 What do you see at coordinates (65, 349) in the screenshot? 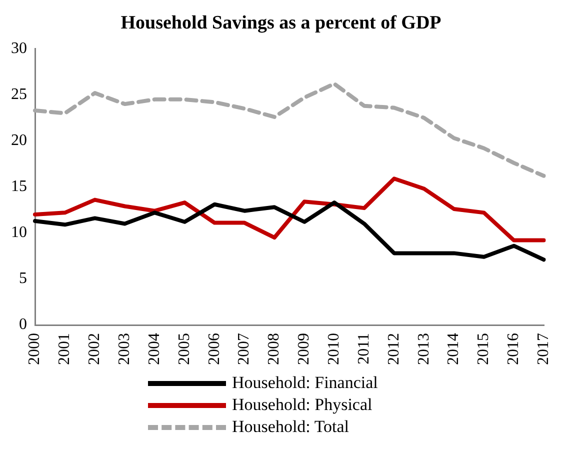
I see `x-tick-label: 2001` at bounding box center [65, 349].